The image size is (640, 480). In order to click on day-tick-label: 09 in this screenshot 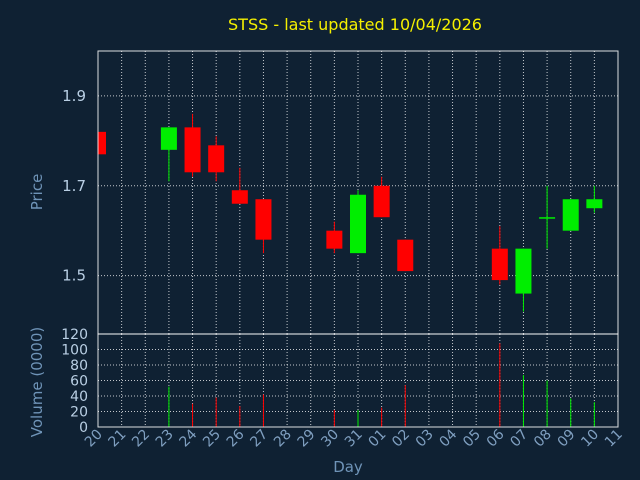, I will do `click(567, 439)`.